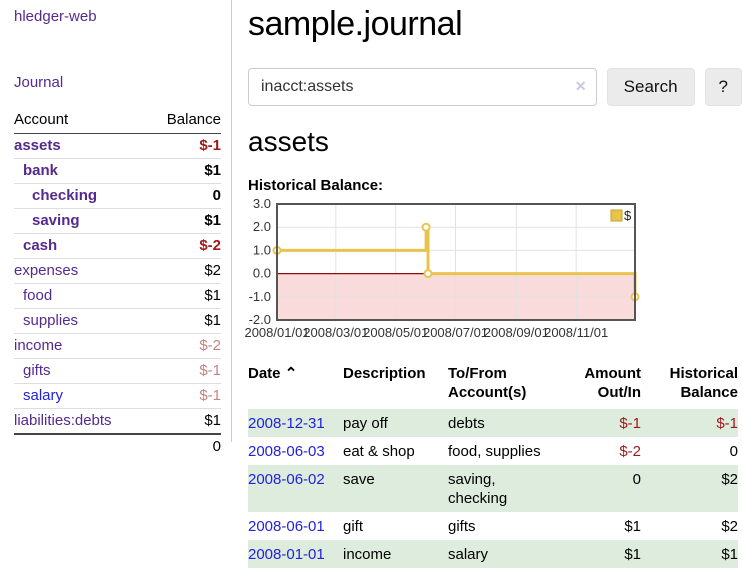 This screenshot has width=742, height=582. What do you see at coordinates (493, 423) in the screenshot?
I see `register-row: 2008-12-31 pay off debts $-1 $-1` at bounding box center [493, 423].